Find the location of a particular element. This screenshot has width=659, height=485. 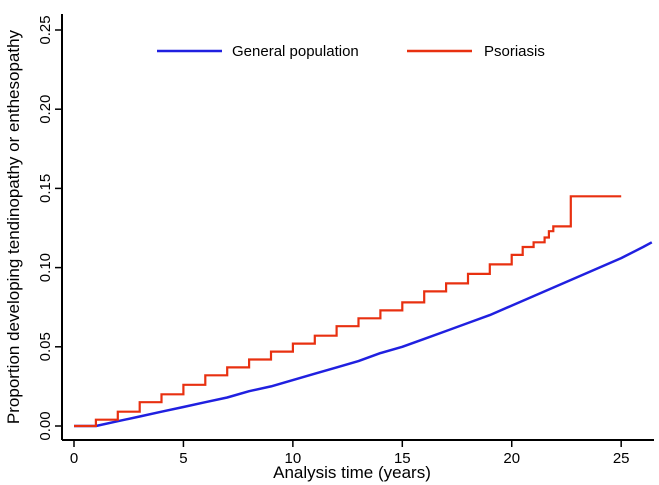

x-axis-title: Analysis time (years) is located at coordinates (352, 472).